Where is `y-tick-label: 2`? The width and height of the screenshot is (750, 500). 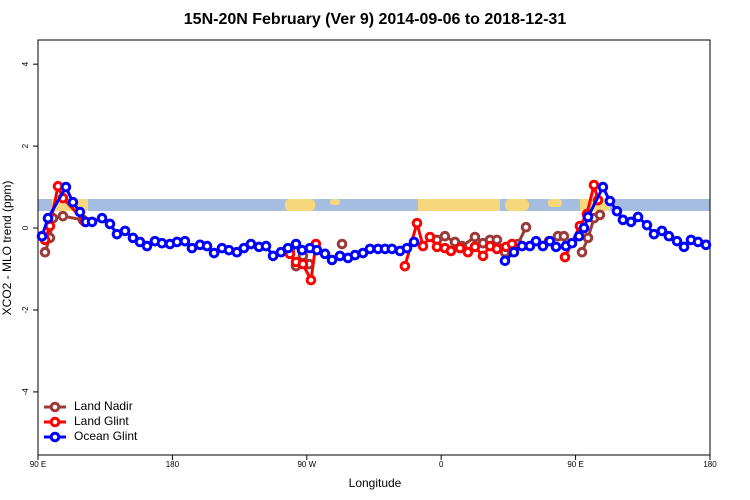 y-tick-label: 2 is located at coordinates (25, 145).